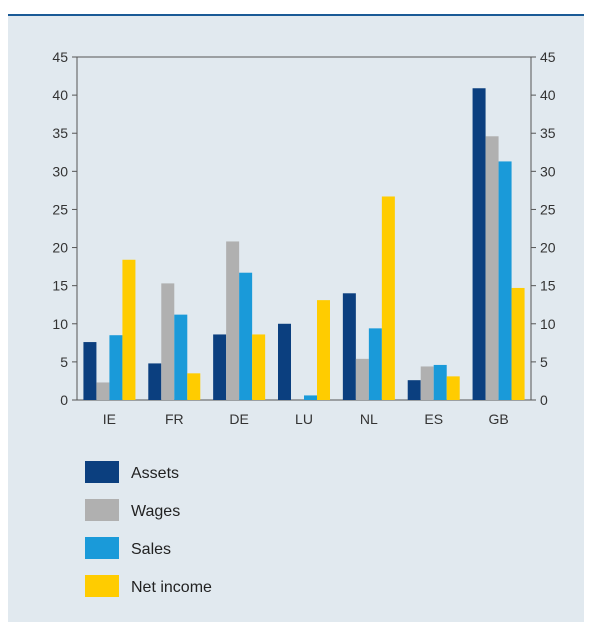  I want to click on y-tick-label-left: 0, so click(64, 400).